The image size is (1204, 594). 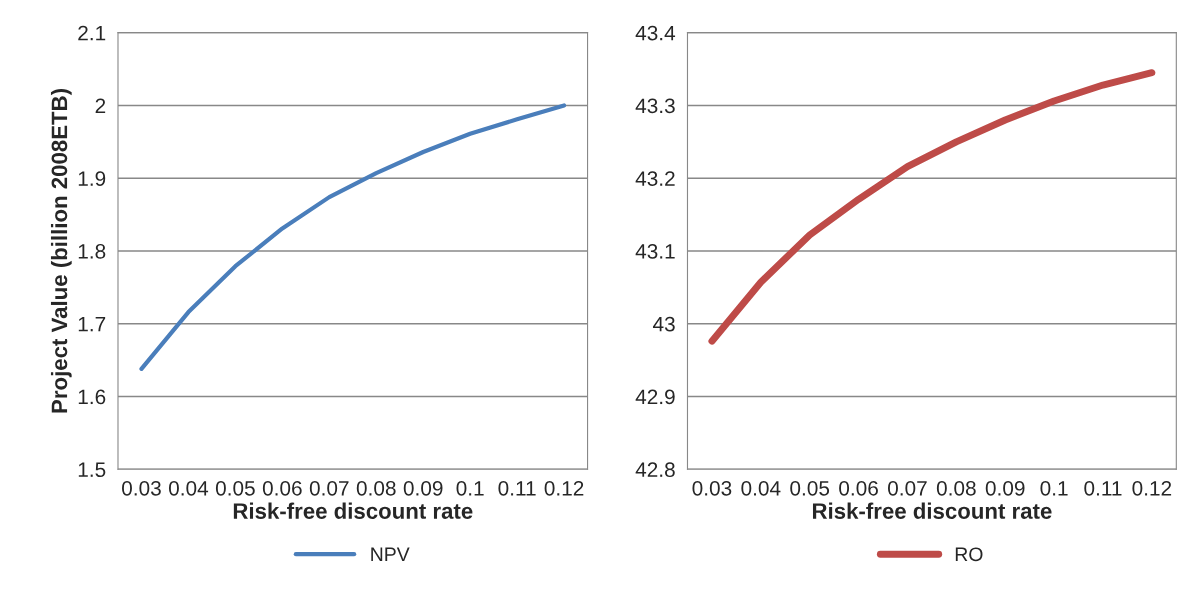 I want to click on y-tick-label: 2.1, so click(x=92, y=33).